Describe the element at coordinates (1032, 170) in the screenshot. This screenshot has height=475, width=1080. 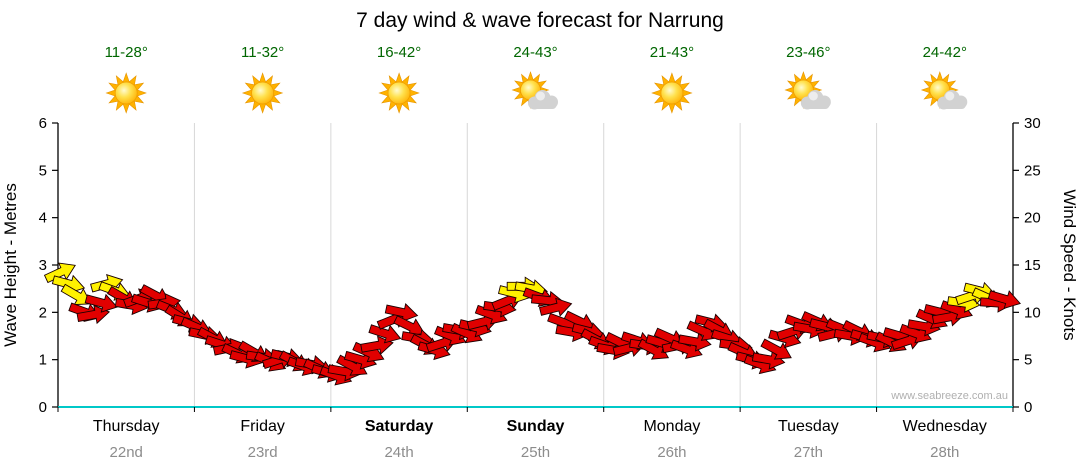
I see `right-tick-label: 25` at that location.